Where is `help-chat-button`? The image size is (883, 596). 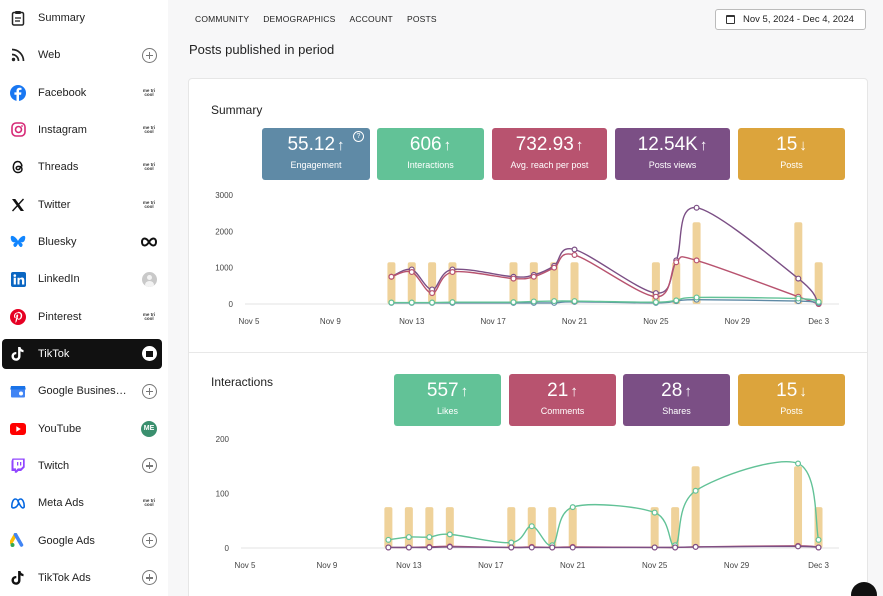 help-chat-button is located at coordinates (864, 589).